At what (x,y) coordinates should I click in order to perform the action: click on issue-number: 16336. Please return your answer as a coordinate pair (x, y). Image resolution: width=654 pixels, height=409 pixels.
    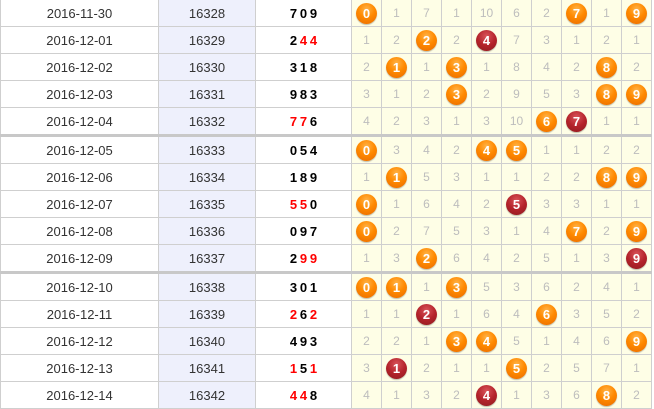
    Looking at the image, I should click on (207, 231).